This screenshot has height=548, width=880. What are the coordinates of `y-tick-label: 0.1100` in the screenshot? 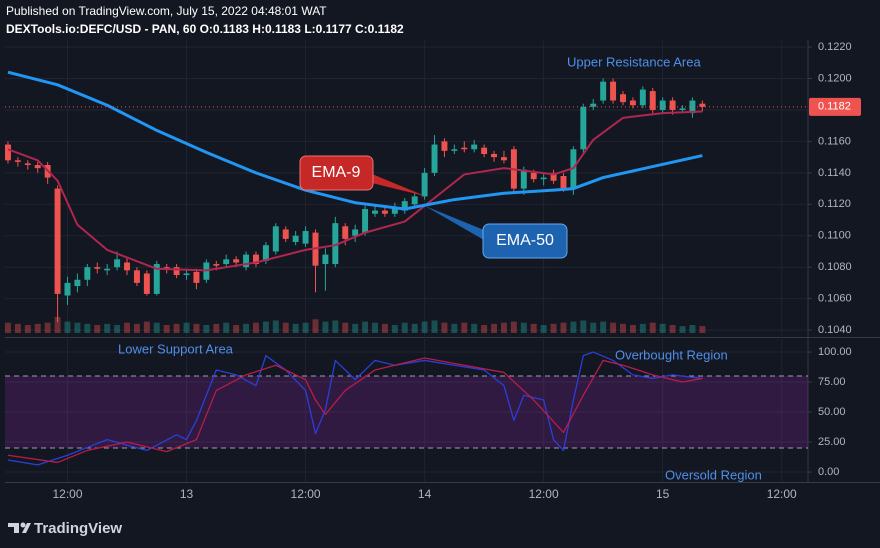 It's located at (834, 236).